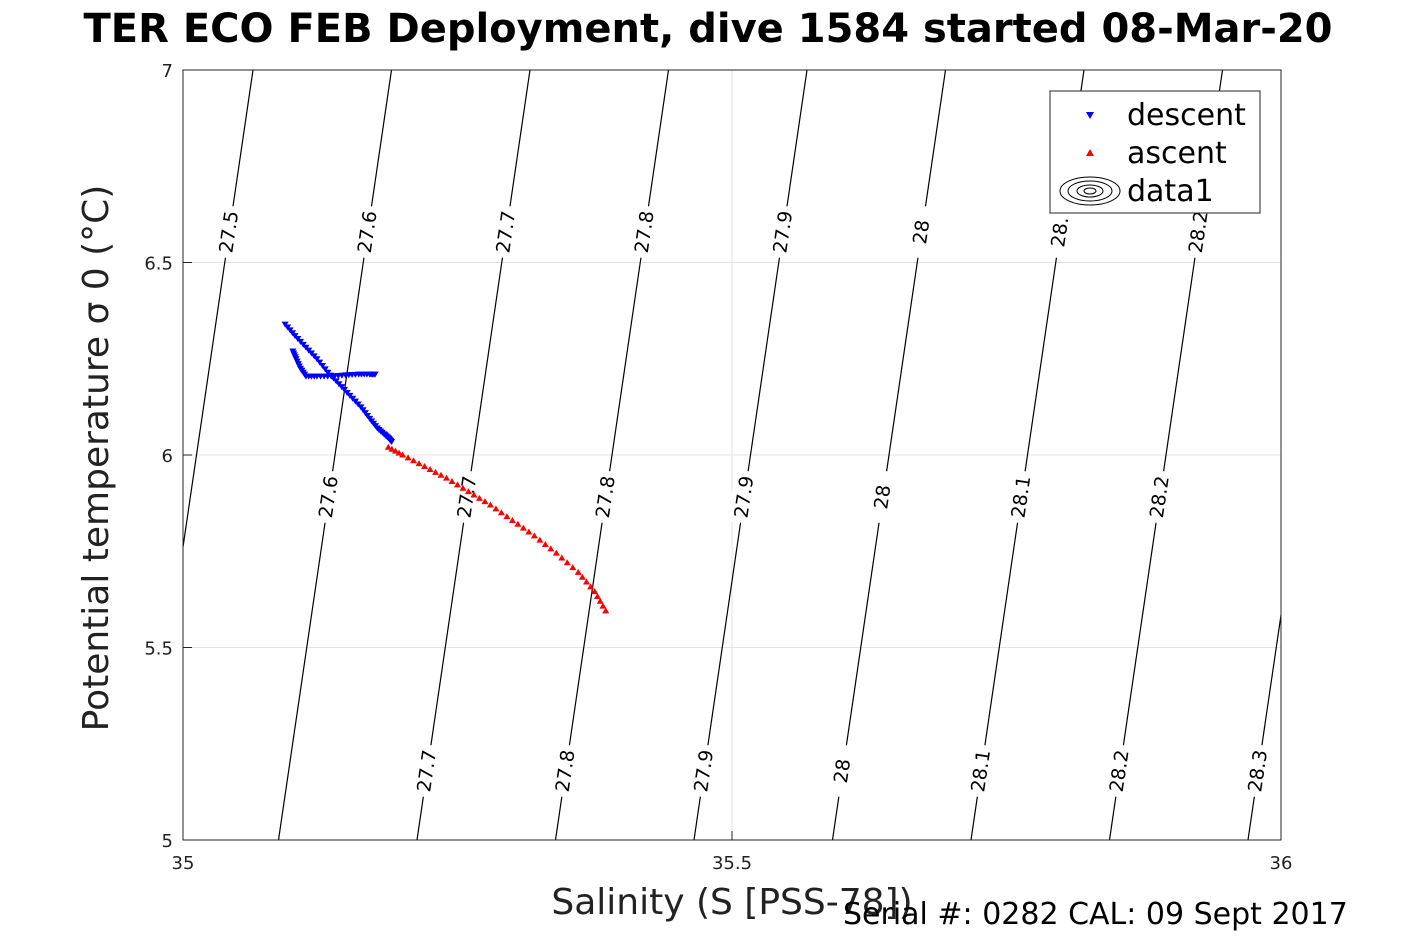 Image resolution: width=1417 pixels, height=945 pixels. I want to click on x-axis-label: Salinity (S [PSS-78]), so click(731, 902).